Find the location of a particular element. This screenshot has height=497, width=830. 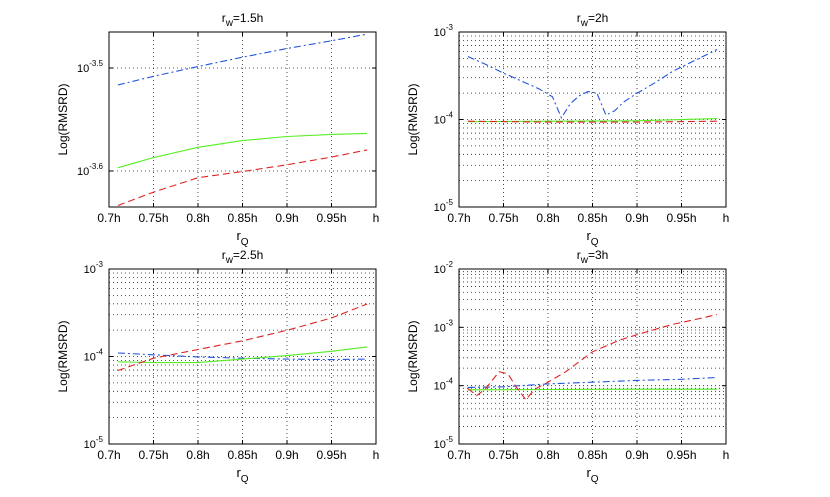

subplot-title: rw=2.5h is located at coordinates (243, 257).